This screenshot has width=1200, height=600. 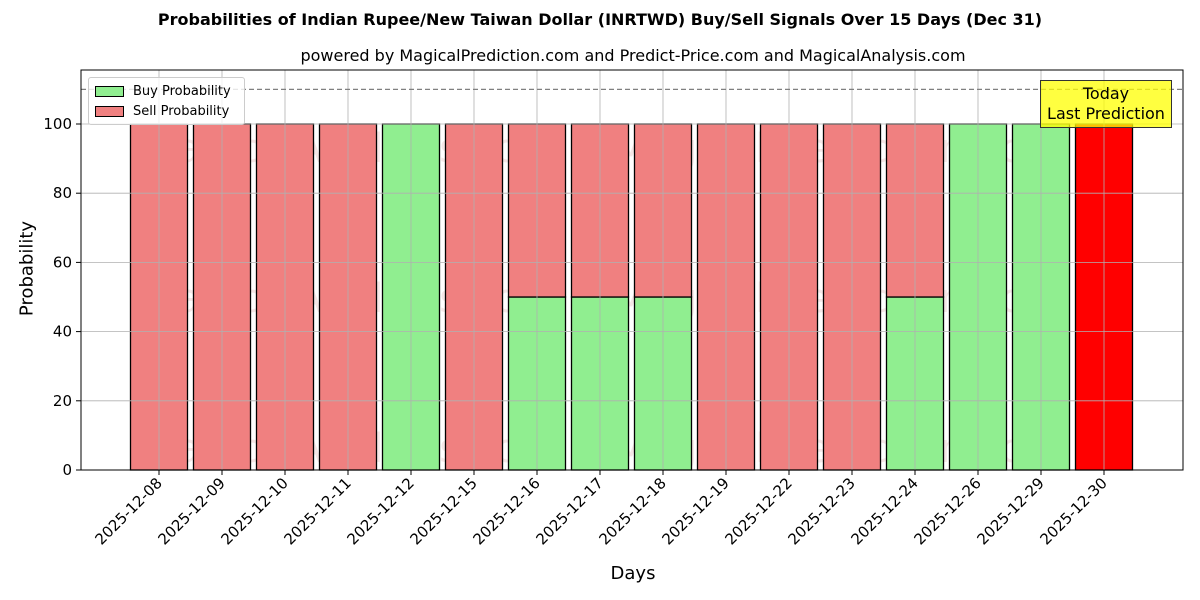 What do you see at coordinates (62, 401) in the screenshot?
I see `y-tick-label: 20` at bounding box center [62, 401].